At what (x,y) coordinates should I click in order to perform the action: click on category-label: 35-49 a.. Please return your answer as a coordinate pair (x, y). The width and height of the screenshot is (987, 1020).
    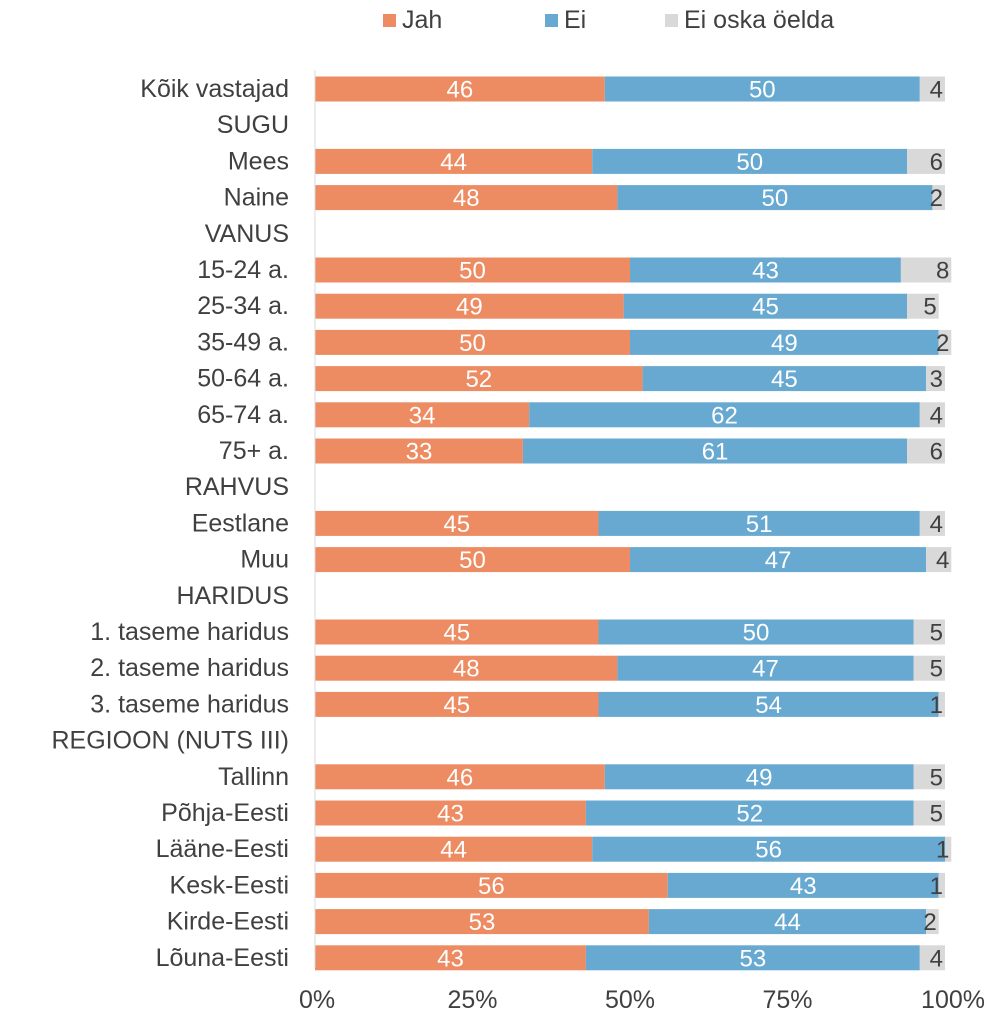
    Looking at the image, I should click on (243, 342).